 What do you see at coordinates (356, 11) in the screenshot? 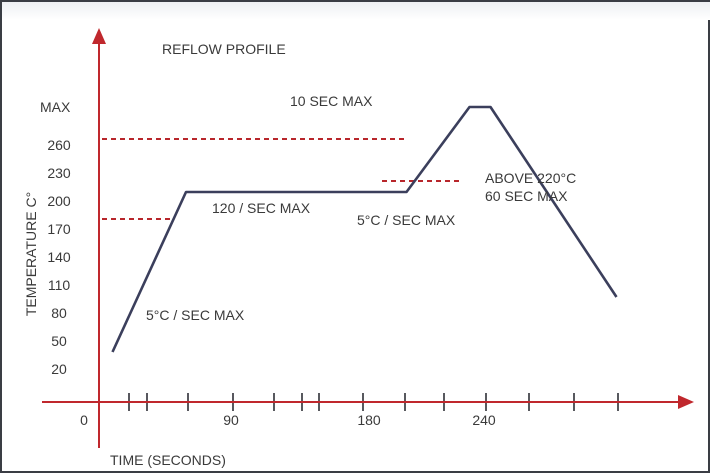
I see `top-fade` at bounding box center [356, 11].